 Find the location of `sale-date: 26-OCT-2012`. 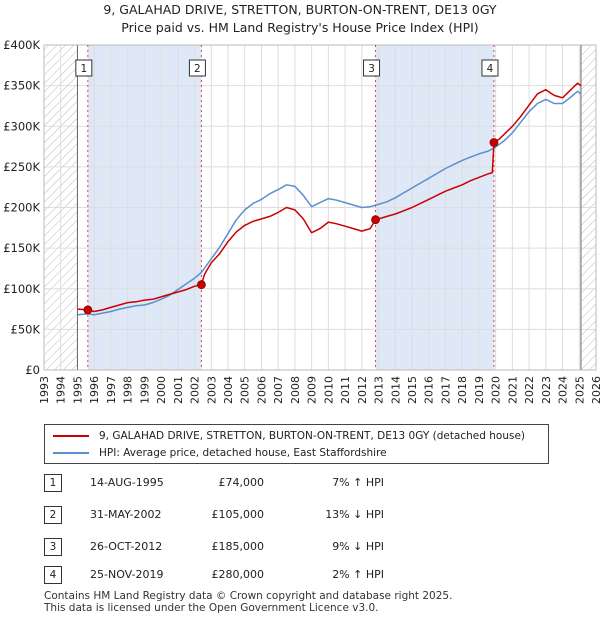

sale-date: 26-OCT-2012 is located at coordinates (126, 546).